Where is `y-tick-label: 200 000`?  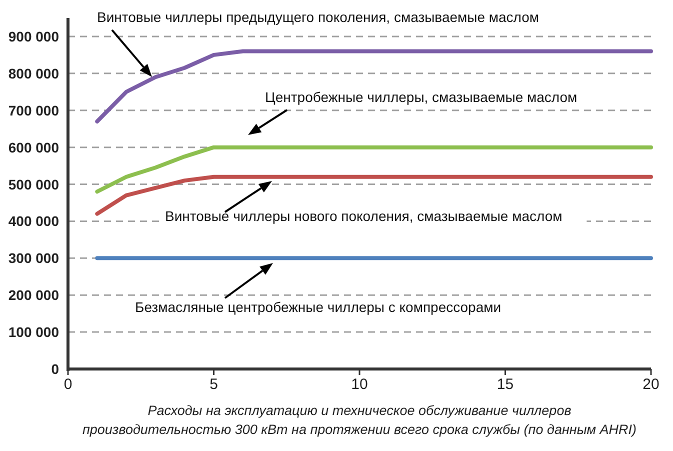
y-tick-label: 200 000 is located at coordinates (34, 295).